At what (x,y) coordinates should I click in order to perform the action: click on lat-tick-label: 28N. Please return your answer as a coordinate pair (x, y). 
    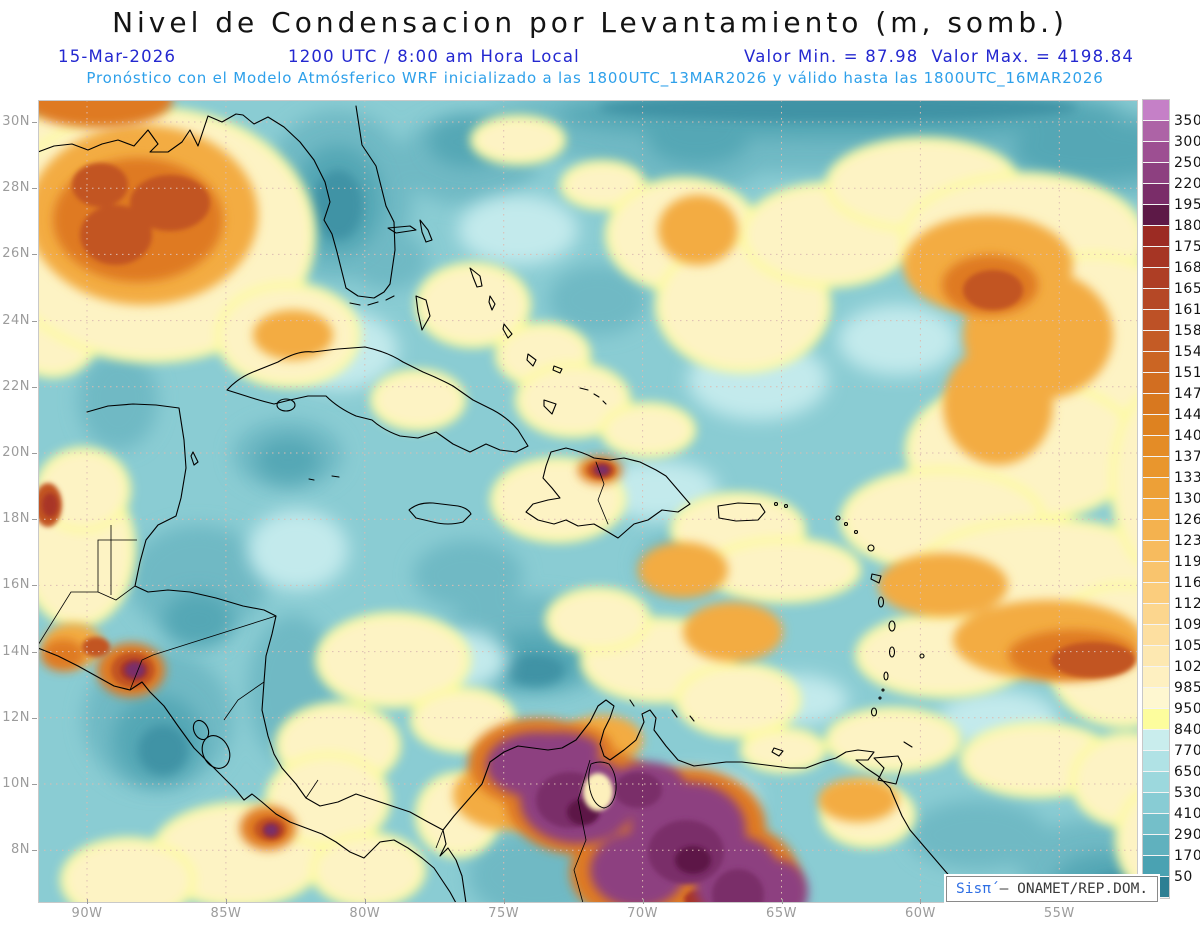
    Looking at the image, I should click on (16, 188).